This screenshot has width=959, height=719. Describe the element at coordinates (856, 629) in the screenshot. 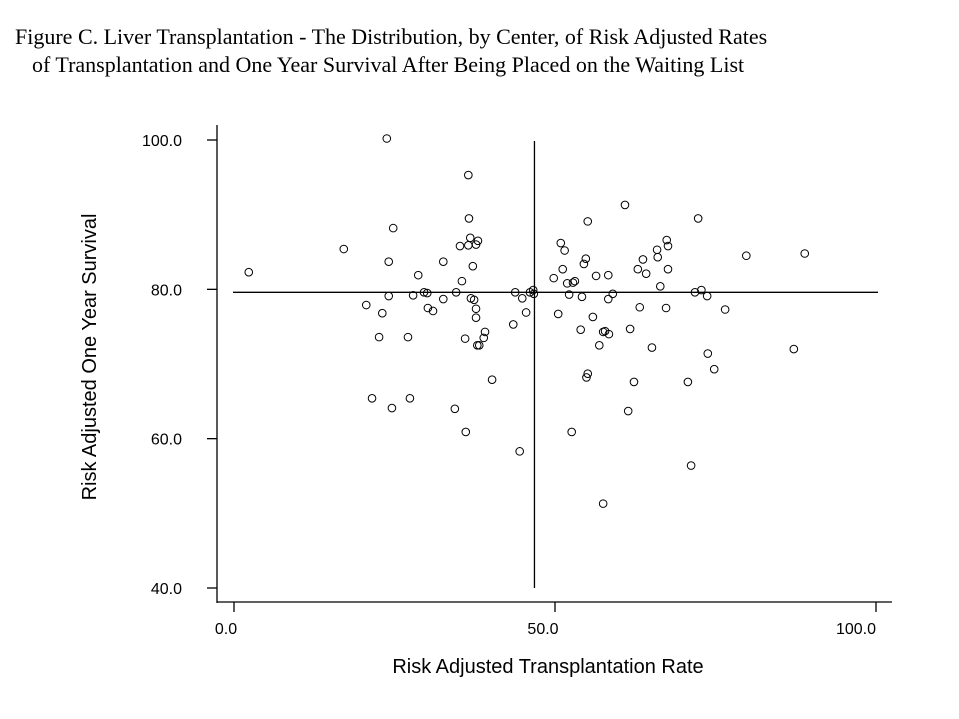

I see `x-tick-label: 100.0` at that location.